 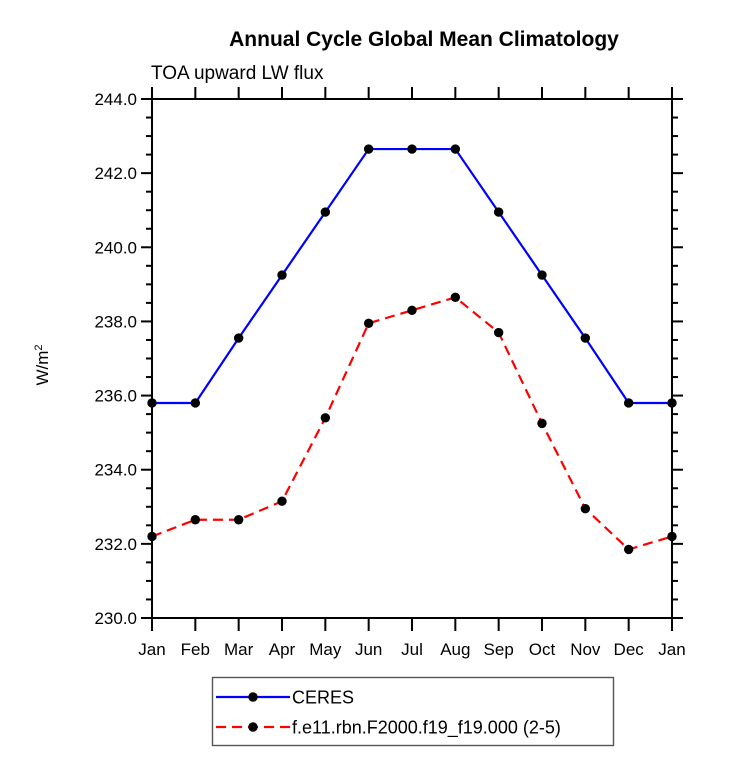 I want to click on legend-box, so click(x=413, y=711).